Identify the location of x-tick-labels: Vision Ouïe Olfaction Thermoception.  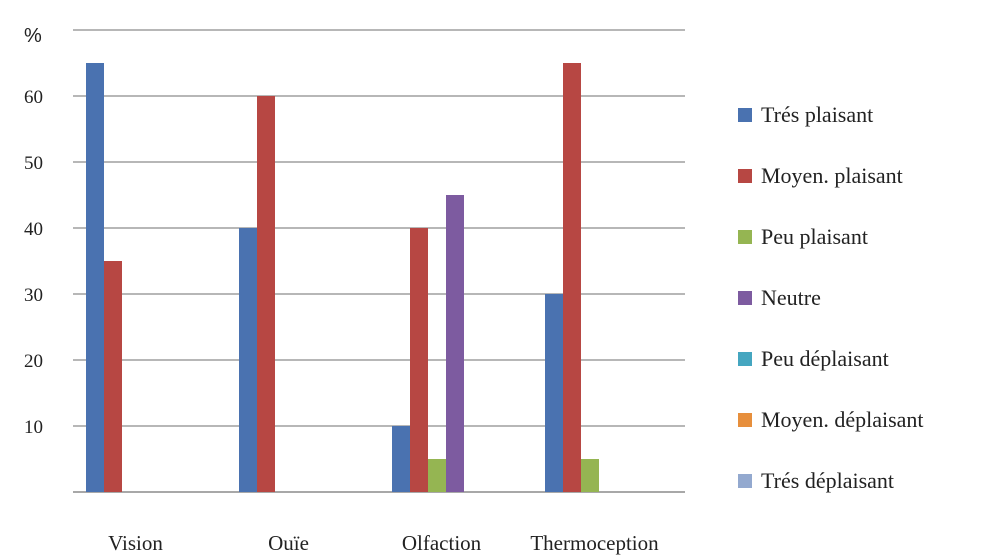
(383, 543).